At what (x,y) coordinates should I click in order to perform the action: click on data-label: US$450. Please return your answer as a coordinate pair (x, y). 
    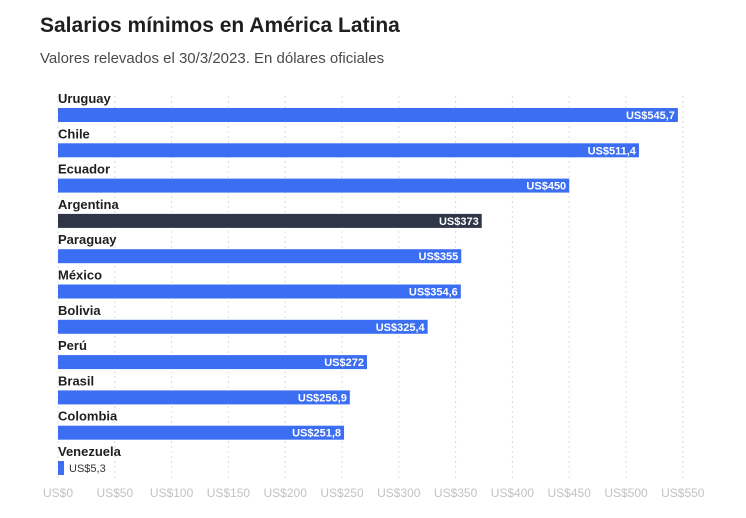
    Looking at the image, I should click on (546, 187).